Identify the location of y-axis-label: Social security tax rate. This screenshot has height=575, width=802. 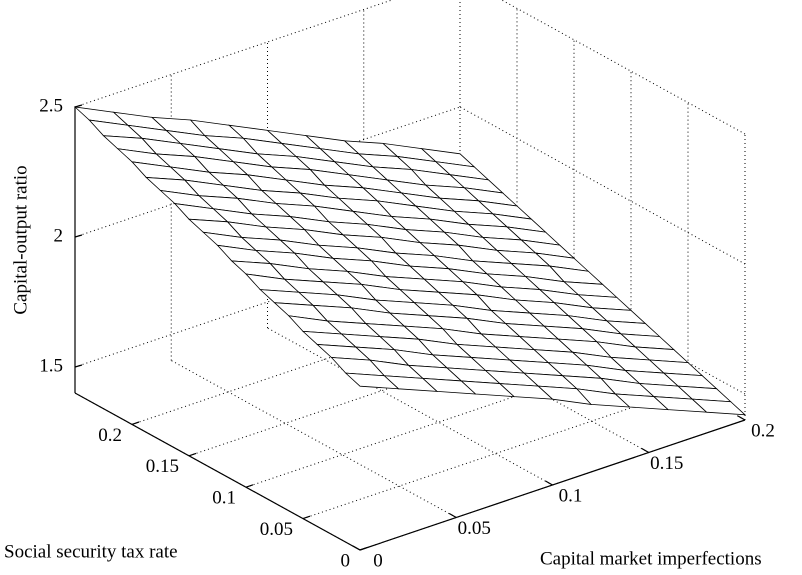
(91, 551).